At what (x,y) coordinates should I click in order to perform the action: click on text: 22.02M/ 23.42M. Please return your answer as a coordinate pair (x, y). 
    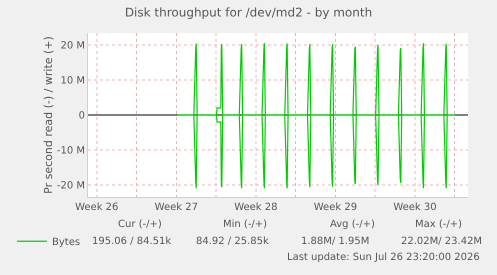
    Looking at the image, I should click on (441, 241).